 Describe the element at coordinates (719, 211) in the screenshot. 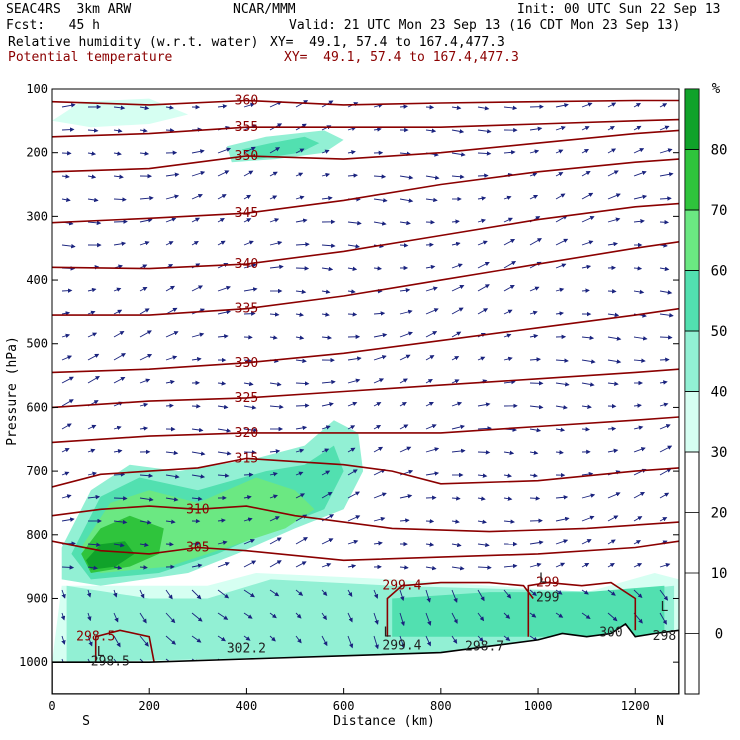

I see `colorbar-tick-label: 70` at that location.